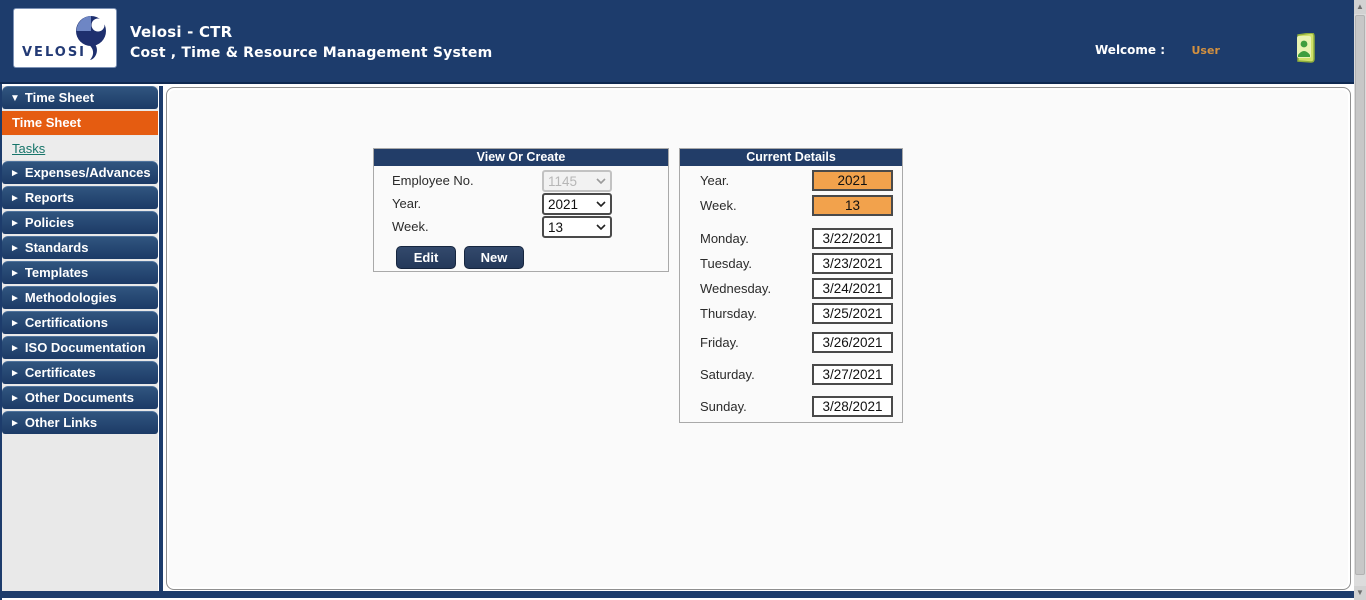  What do you see at coordinates (852, 313) in the screenshot?
I see `thursday-date: 3/25/2021` at bounding box center [852, 313].